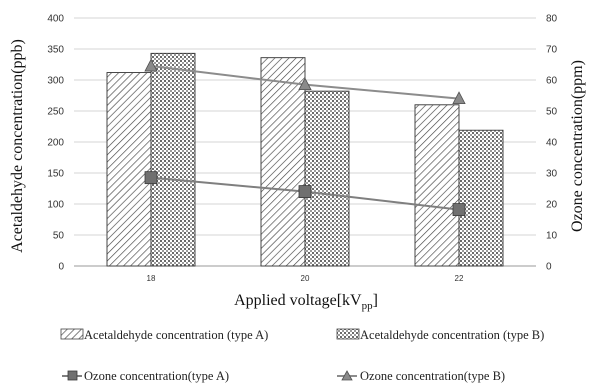 Image resolution: width=599 pixels, height=385 pixels. I want to click on x-tick-label: 18, so click(151, 278).